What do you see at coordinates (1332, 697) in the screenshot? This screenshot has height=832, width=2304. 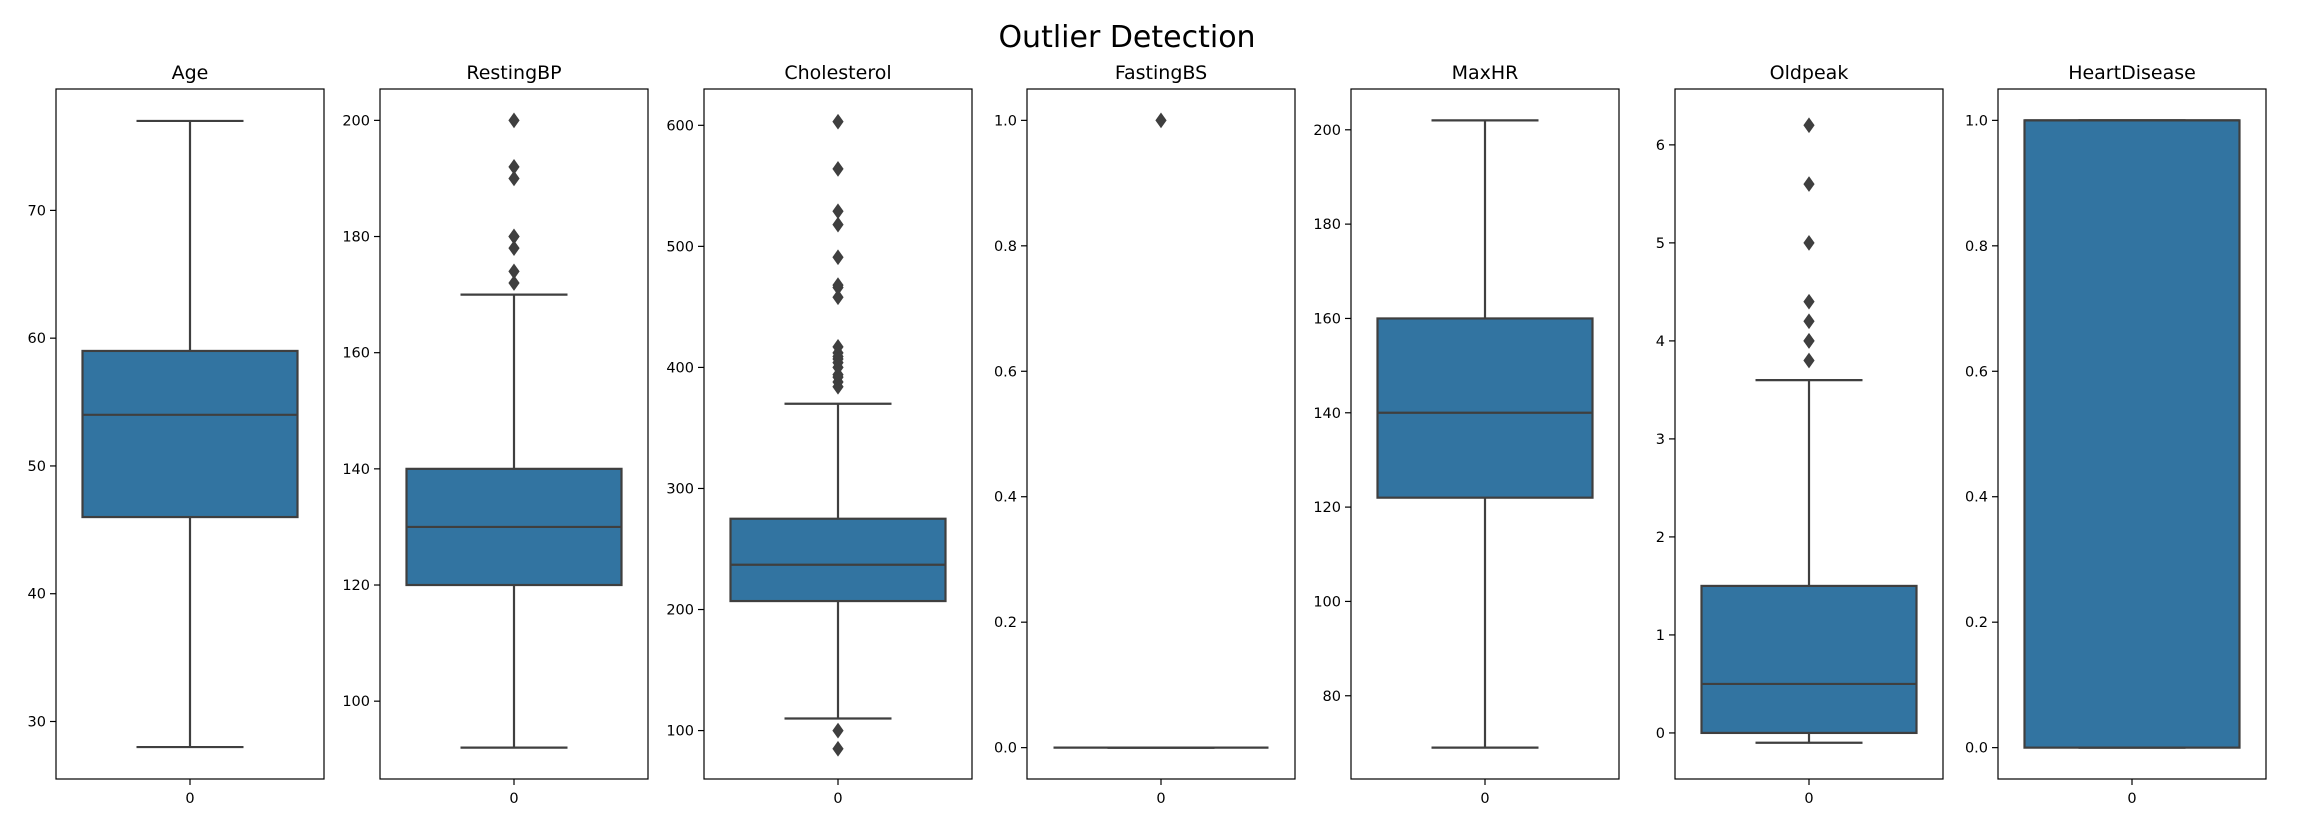 I see `y-tick-label: 80` at bounding box center [1332, 697].